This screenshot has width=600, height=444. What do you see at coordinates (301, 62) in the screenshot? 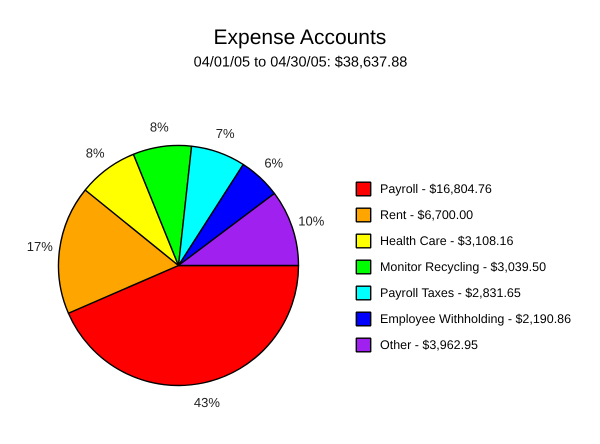
I see `chart-subtitle: 04/01/05 to 04/30/05: $38,637.88` at bounding box center [301, 62].